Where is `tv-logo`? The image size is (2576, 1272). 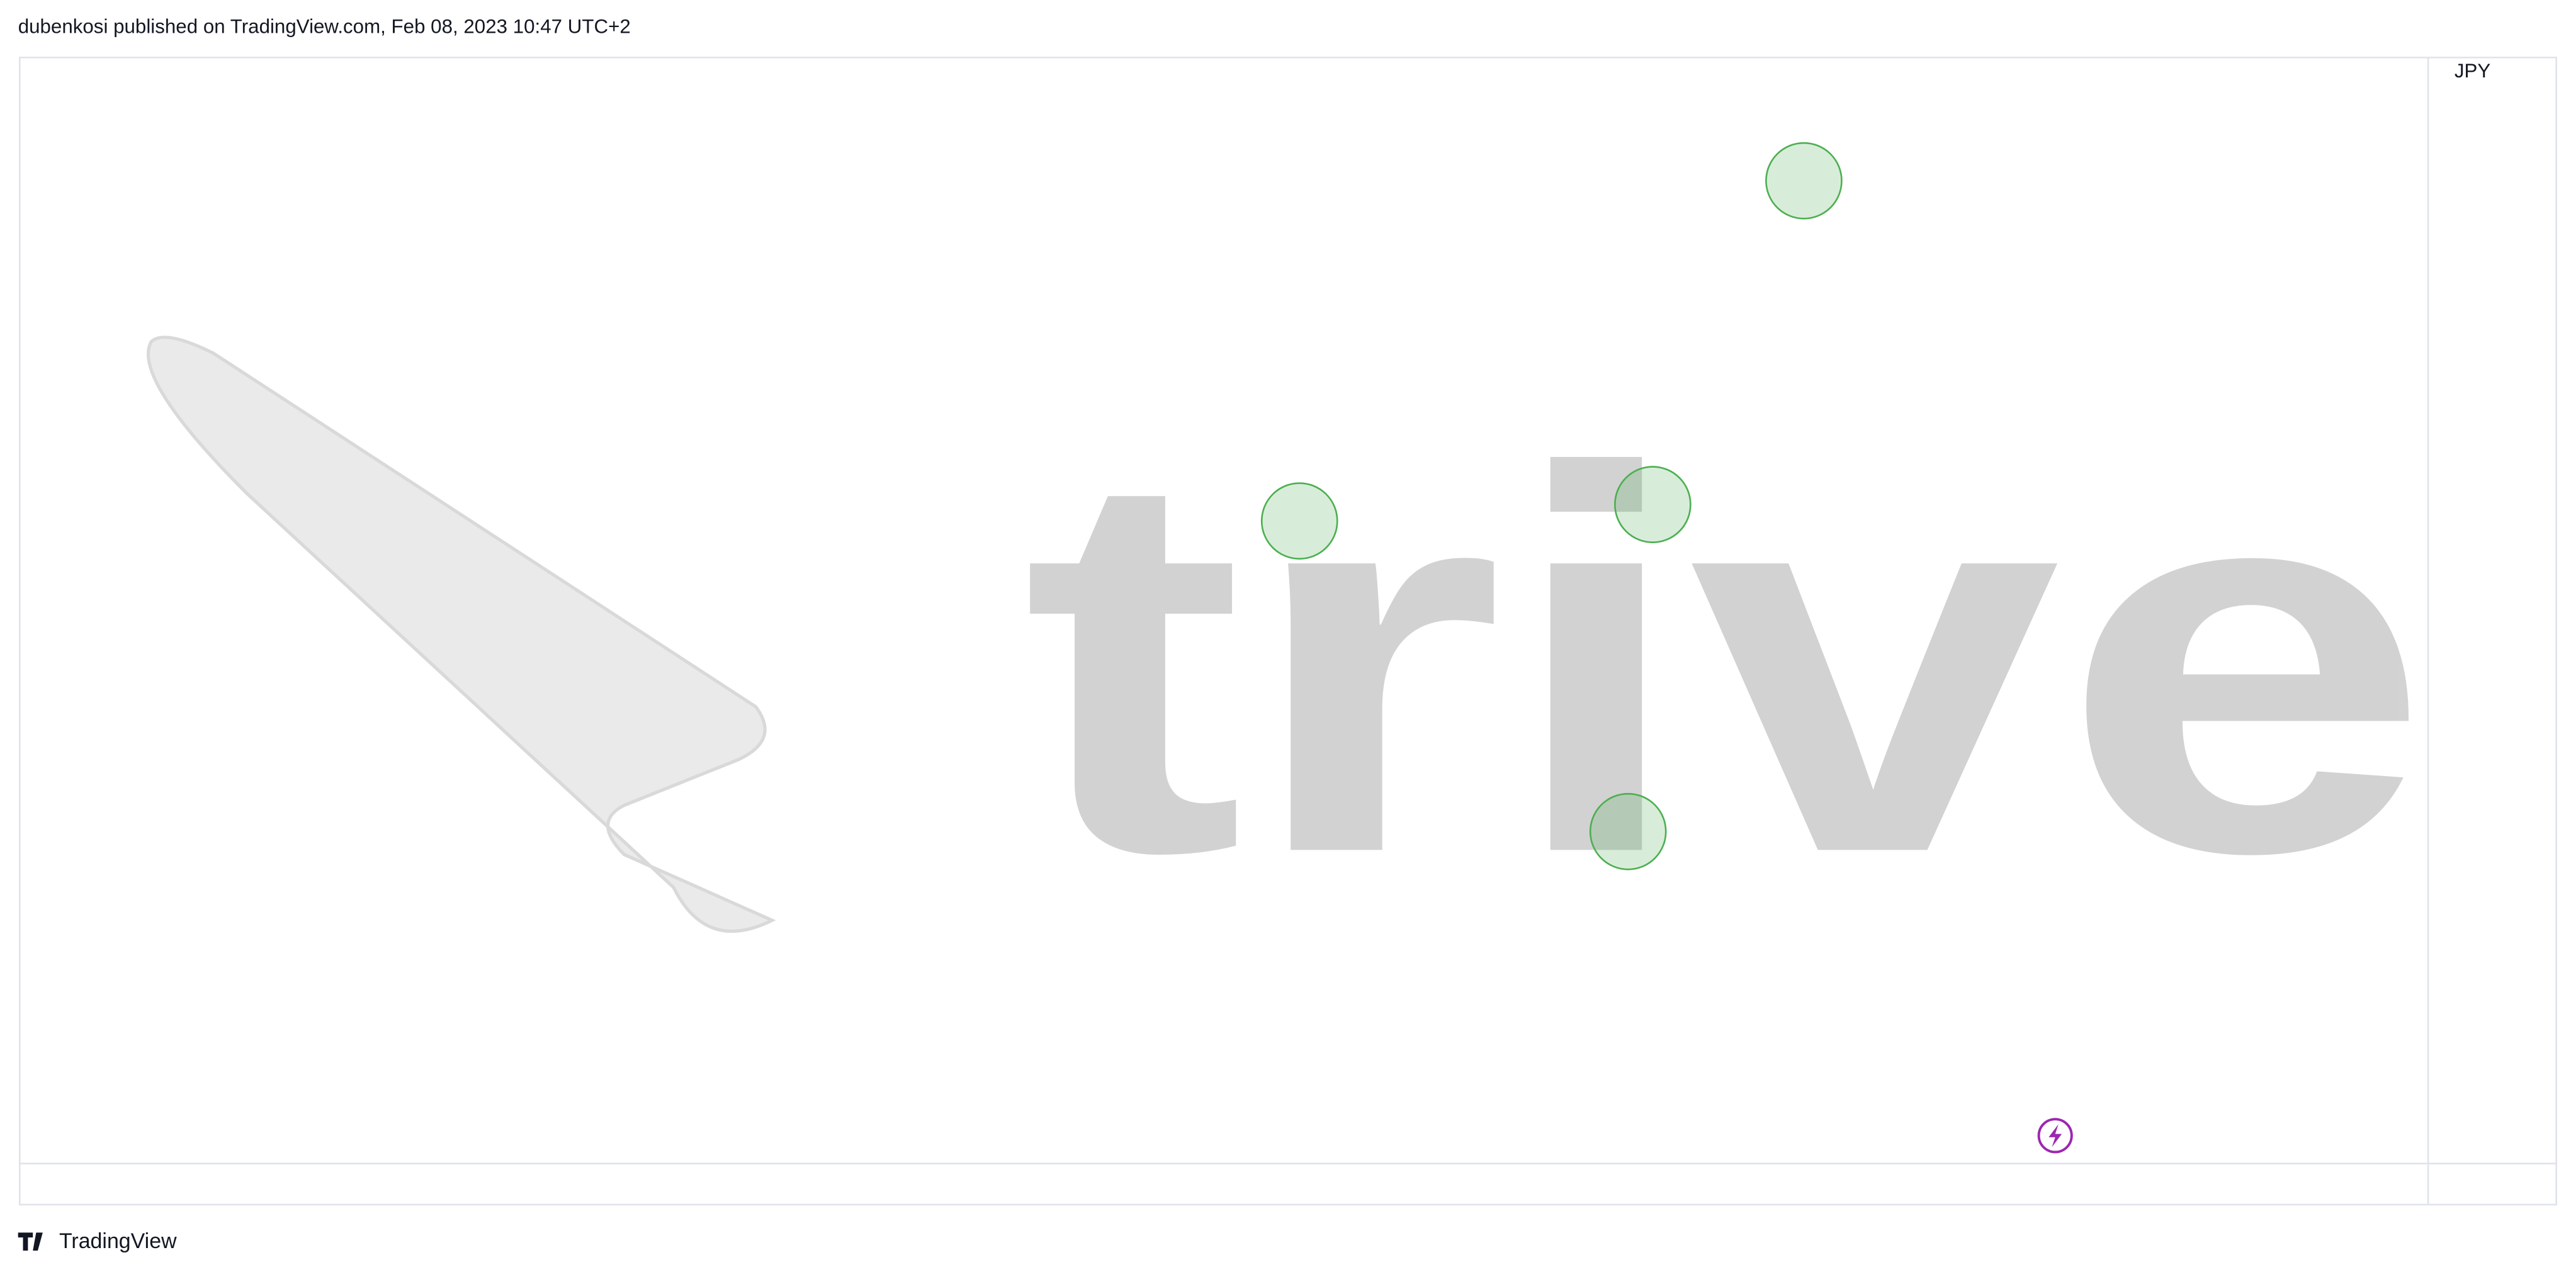
tv-logo is located at coordinates (30, 1241).